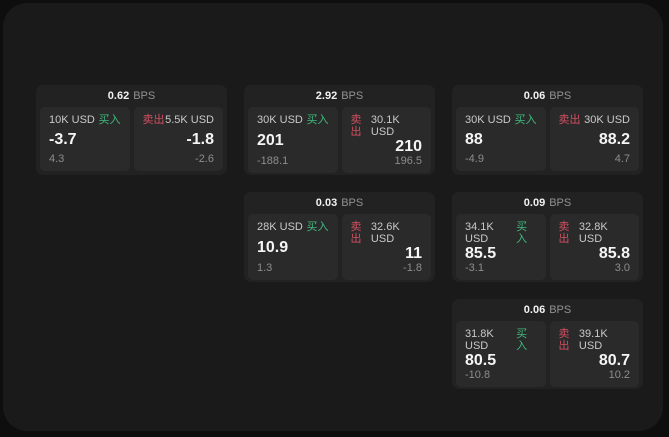 This screenshot has height=437, width=669. What do you see at coordinates (534, 203) in the screenshot?
I see `spread-value: 0.09` at bounding box center [534, 203].